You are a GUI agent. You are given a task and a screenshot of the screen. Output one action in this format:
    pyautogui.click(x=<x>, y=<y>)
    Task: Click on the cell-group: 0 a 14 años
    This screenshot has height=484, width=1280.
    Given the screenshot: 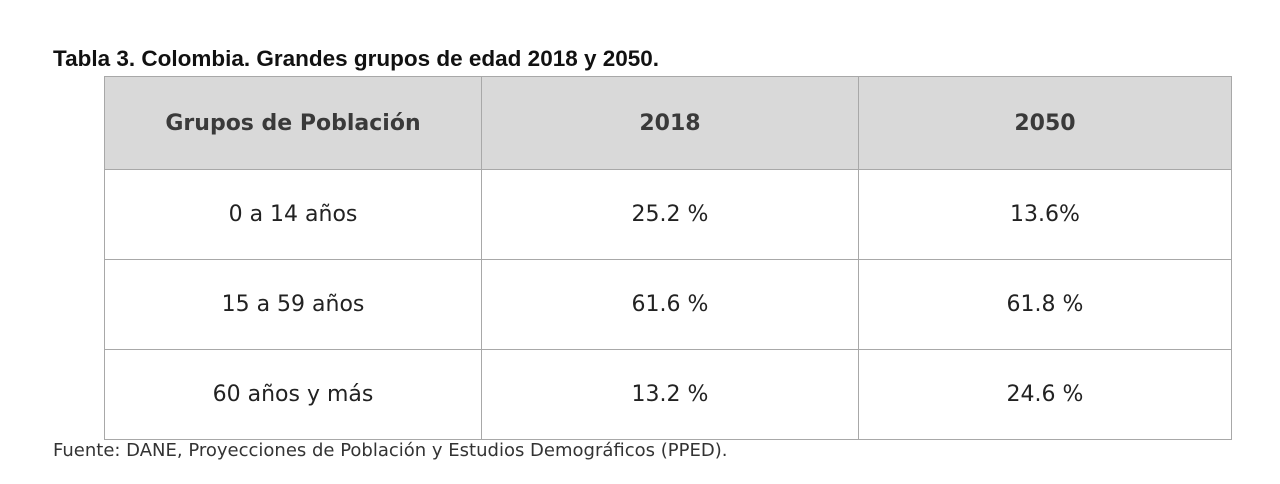 What is the action you would take?
    pyautogui.click(x=293, y=214)
    